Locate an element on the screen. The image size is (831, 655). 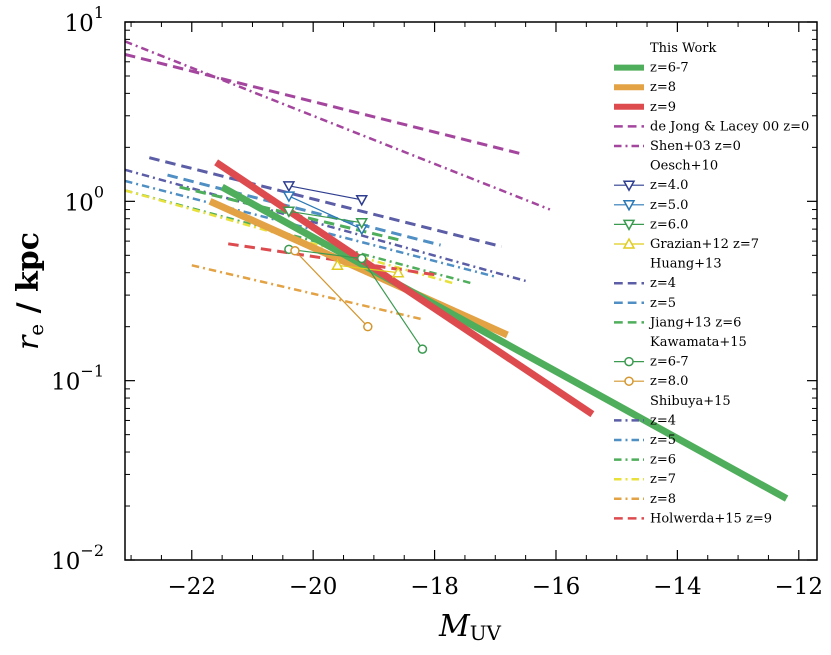
y-tick-label: 10⁻¹ is located at coordinates (77, 379).